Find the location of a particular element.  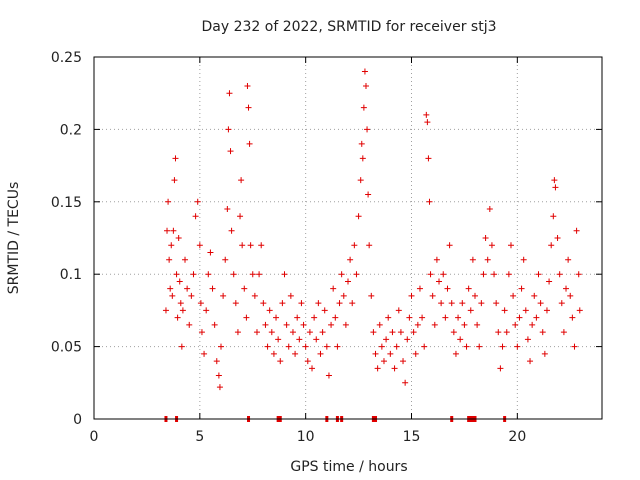

y-tick-label: 0.1 is located at coordinates (71, 275).